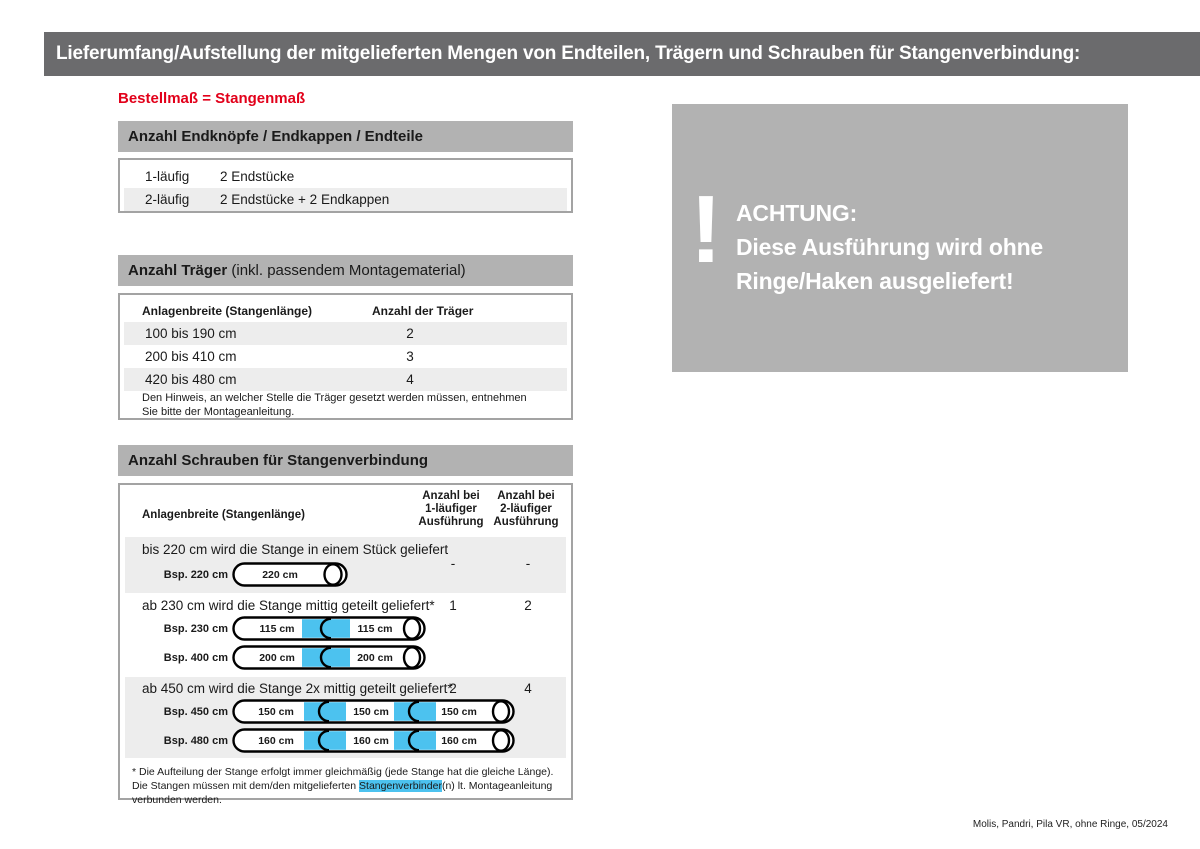 This screenshot has width=1200, height=849. What do you see at coordinates (410, 356) in the screenshot?
I see `row-count: 3` at bounding box center [410, 356].